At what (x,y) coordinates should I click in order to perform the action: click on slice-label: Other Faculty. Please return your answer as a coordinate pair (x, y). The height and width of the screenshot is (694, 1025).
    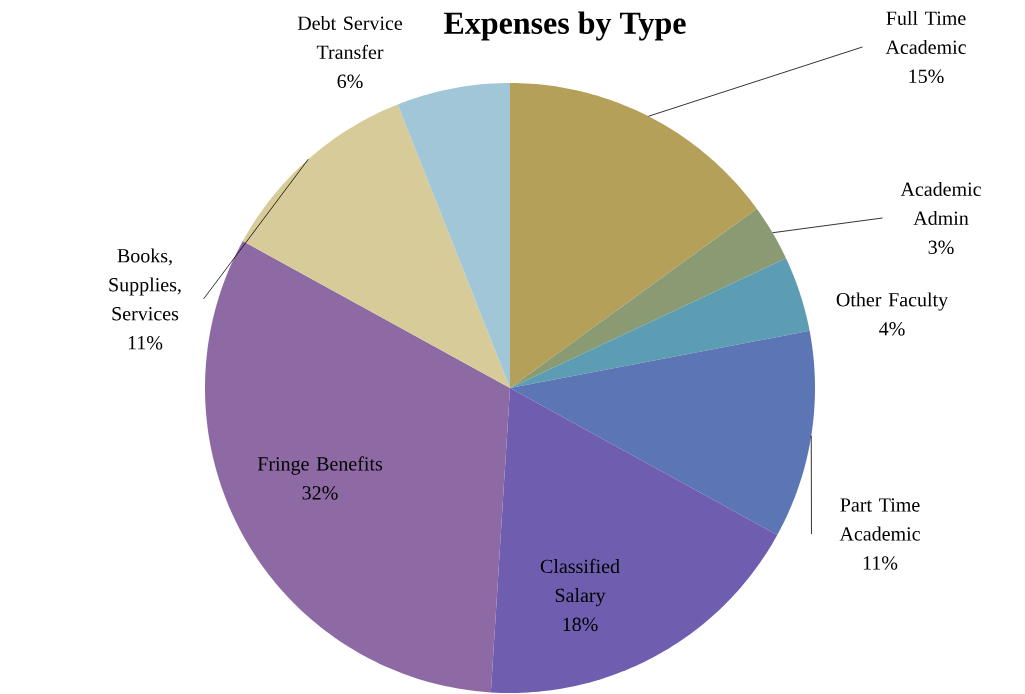
    Looking at the image, I should click on (892, 301).